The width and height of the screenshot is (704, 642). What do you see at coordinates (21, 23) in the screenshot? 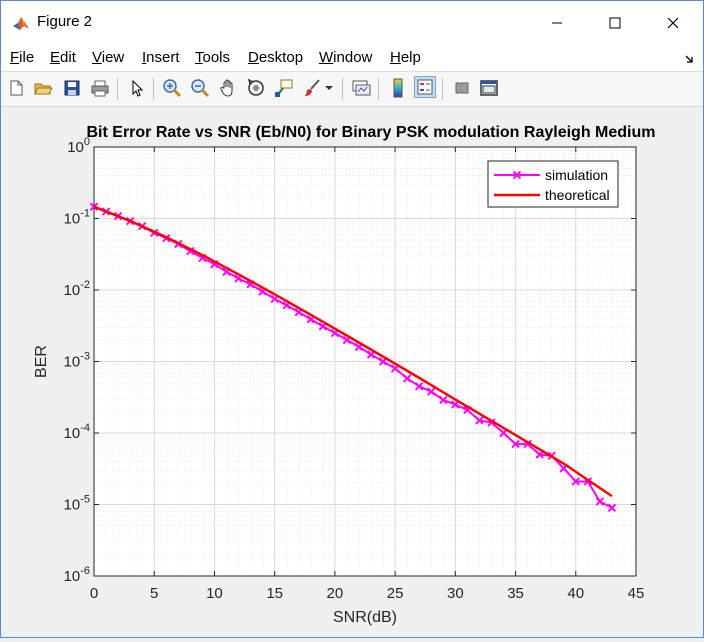
I see `matlab-logo-icon` at bounding box center [21, 23].